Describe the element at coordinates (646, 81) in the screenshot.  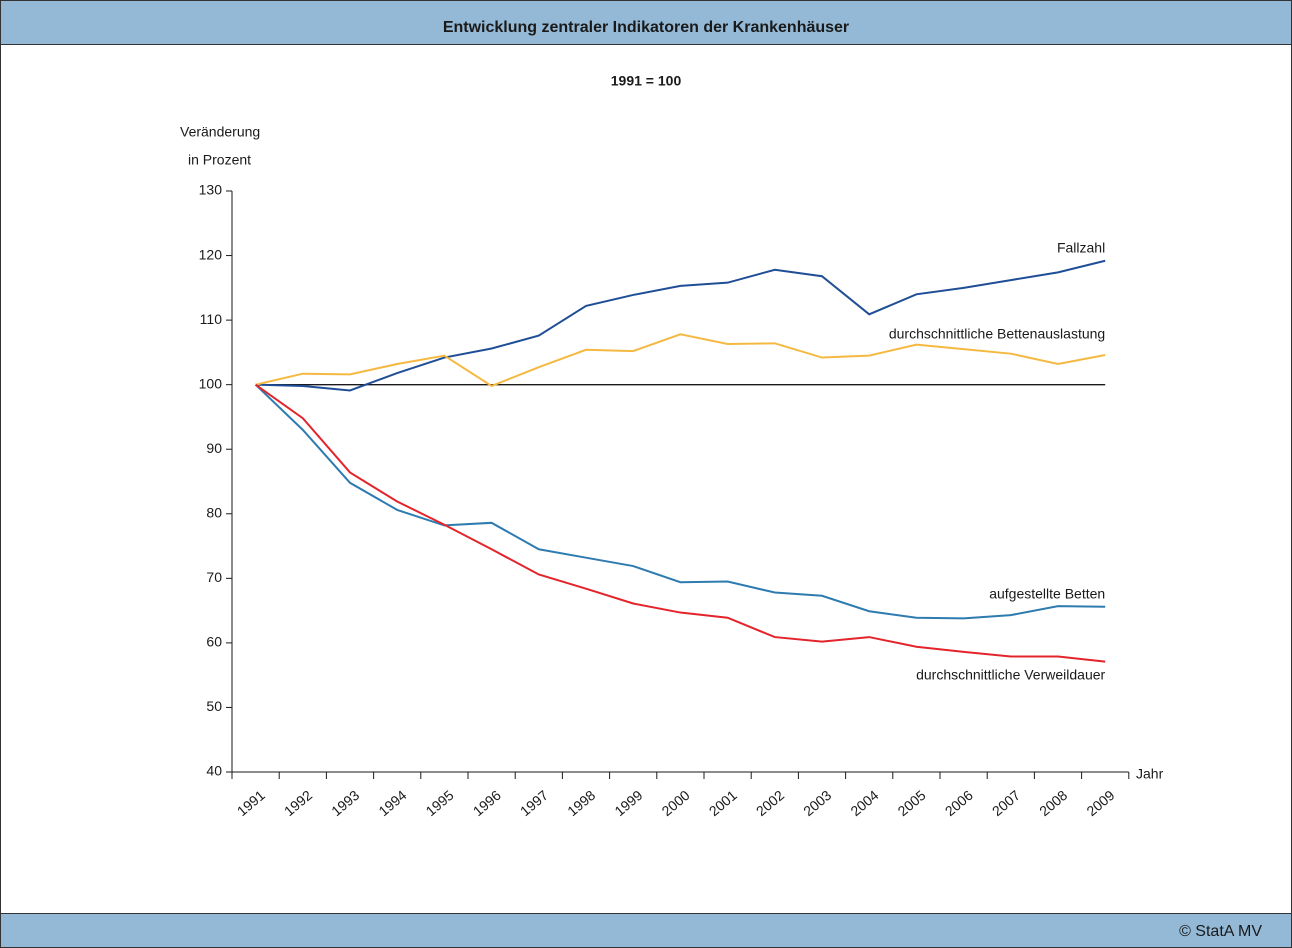
I see `chart-subtitle: 1991 = 100` at that location.